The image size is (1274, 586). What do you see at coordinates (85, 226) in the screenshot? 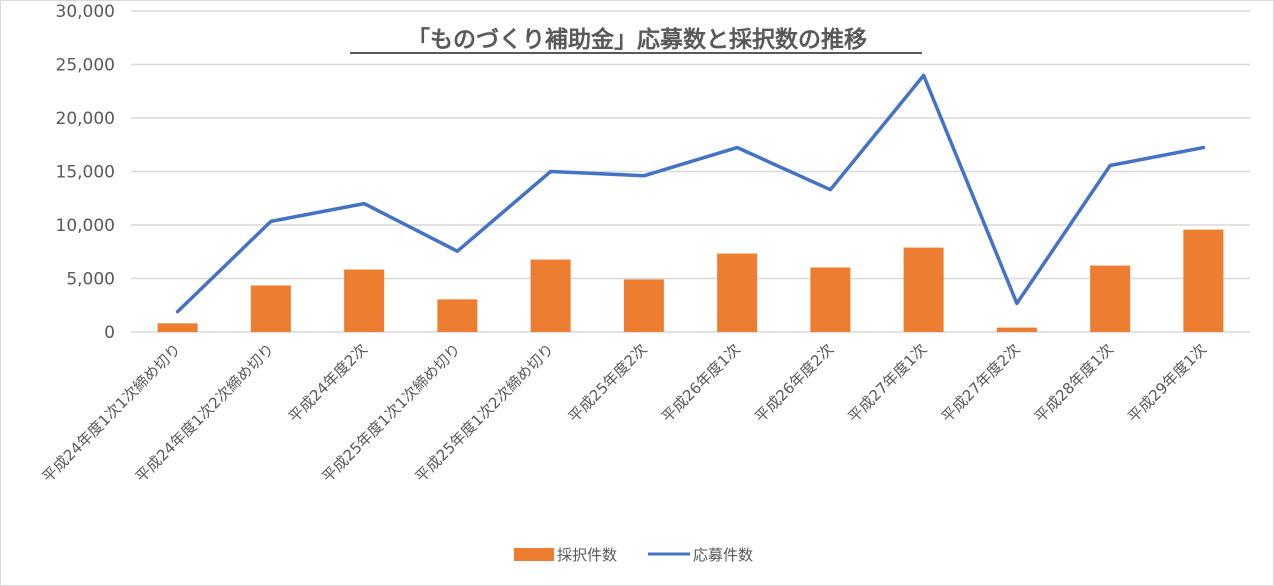
I see `y-tick-label: 10,000` at bounding box center [85, 226].